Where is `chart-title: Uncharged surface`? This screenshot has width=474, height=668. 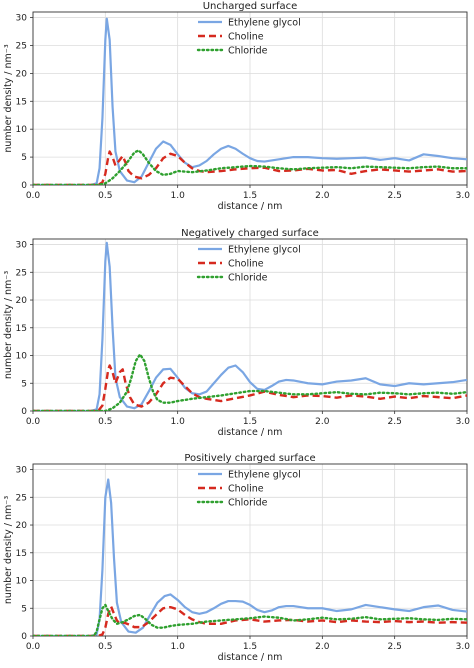 chart-title: Uncharged surface is located at coordinates (250, 6).